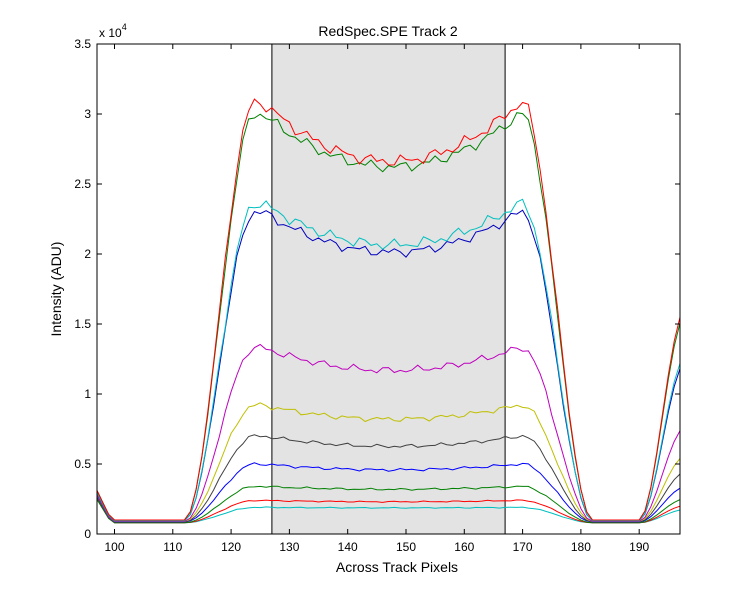 This screenshot has height=600, width=750. Describe the element at coordinates (124, 27) in the screenshot. I see `y-axis-exponent: 4` at that location.